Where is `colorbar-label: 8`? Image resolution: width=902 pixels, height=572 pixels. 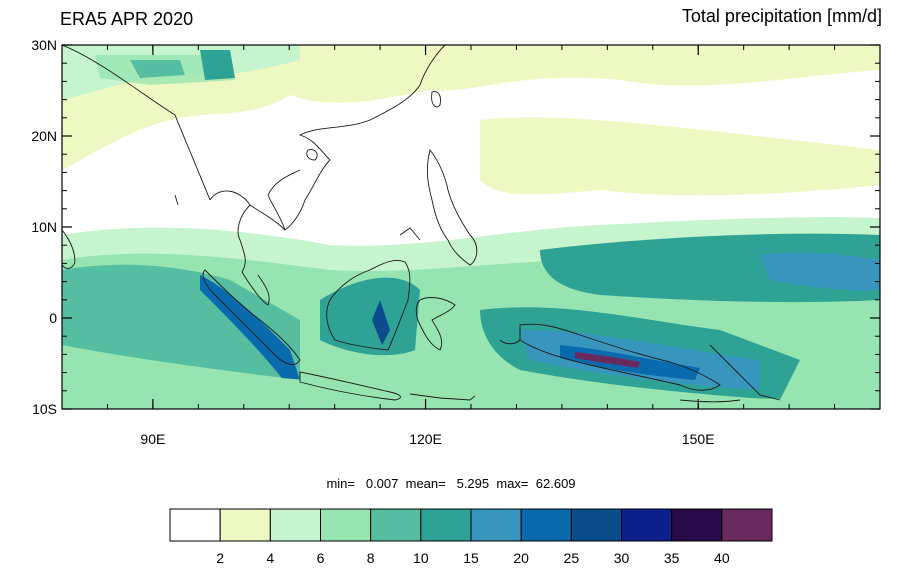 colorbar-label: 8 is located at coordinates (371, 558).